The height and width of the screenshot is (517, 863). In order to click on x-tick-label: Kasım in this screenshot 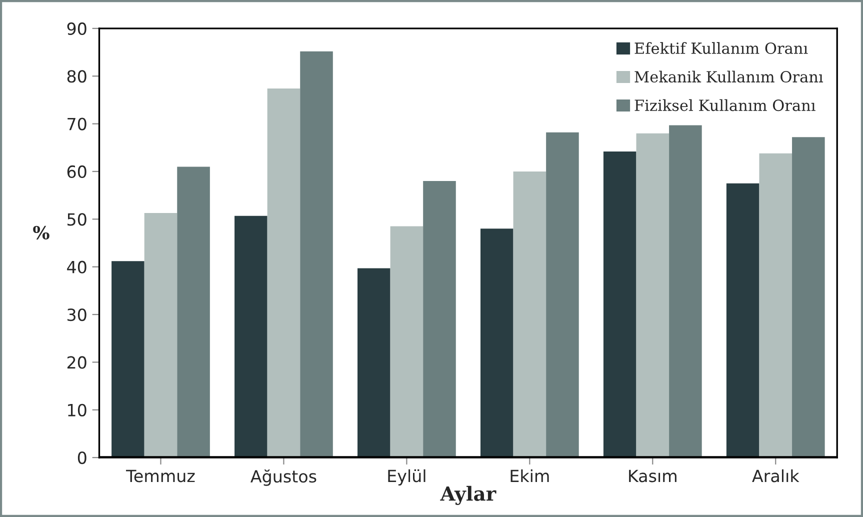, I will do `click(652, 476)`.